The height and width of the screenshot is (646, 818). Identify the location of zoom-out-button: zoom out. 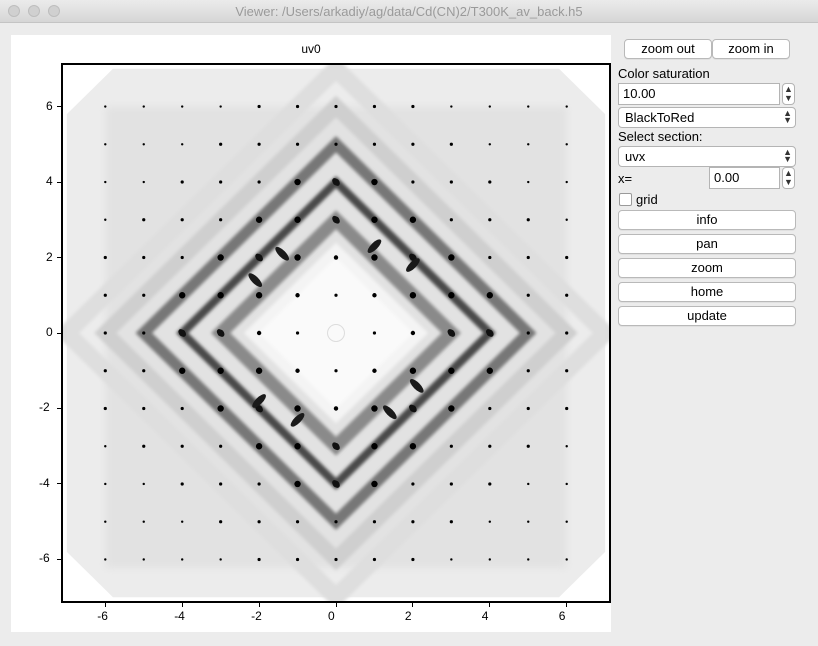
(668, 49).